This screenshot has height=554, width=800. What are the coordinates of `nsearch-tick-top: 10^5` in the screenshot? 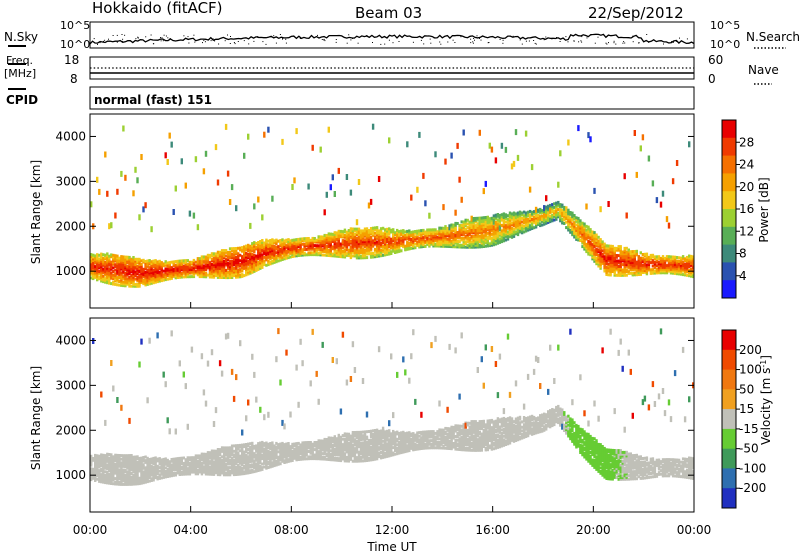 It's located at (725, 25).